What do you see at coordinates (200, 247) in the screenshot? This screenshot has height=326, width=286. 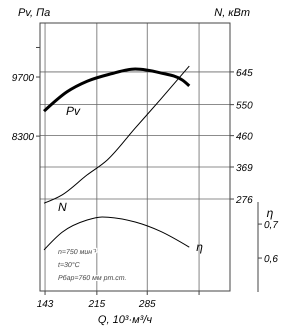 I see `series-label: η` at bounding box center [200, 247].